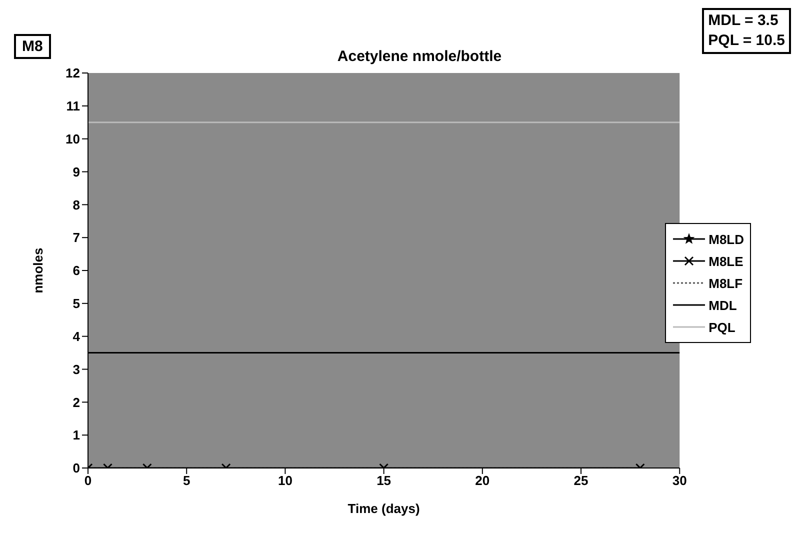  Describe the element at coordinates (482, 480) in the screenshot. I see `x-tick-label: 20` at that location.